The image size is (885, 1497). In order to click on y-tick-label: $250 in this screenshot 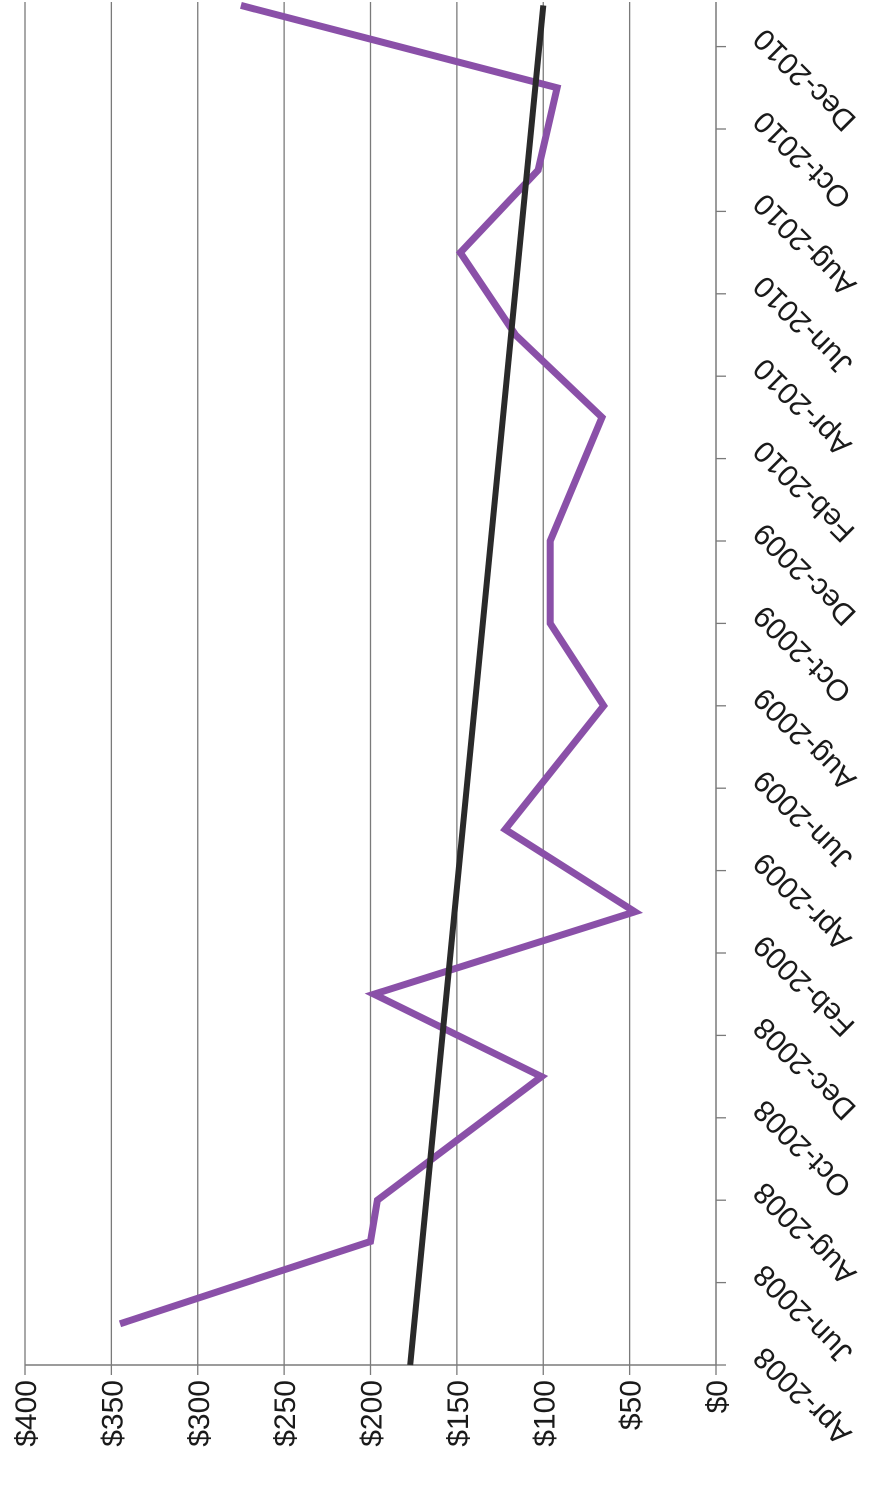, I will do `click(285, 1413)`.